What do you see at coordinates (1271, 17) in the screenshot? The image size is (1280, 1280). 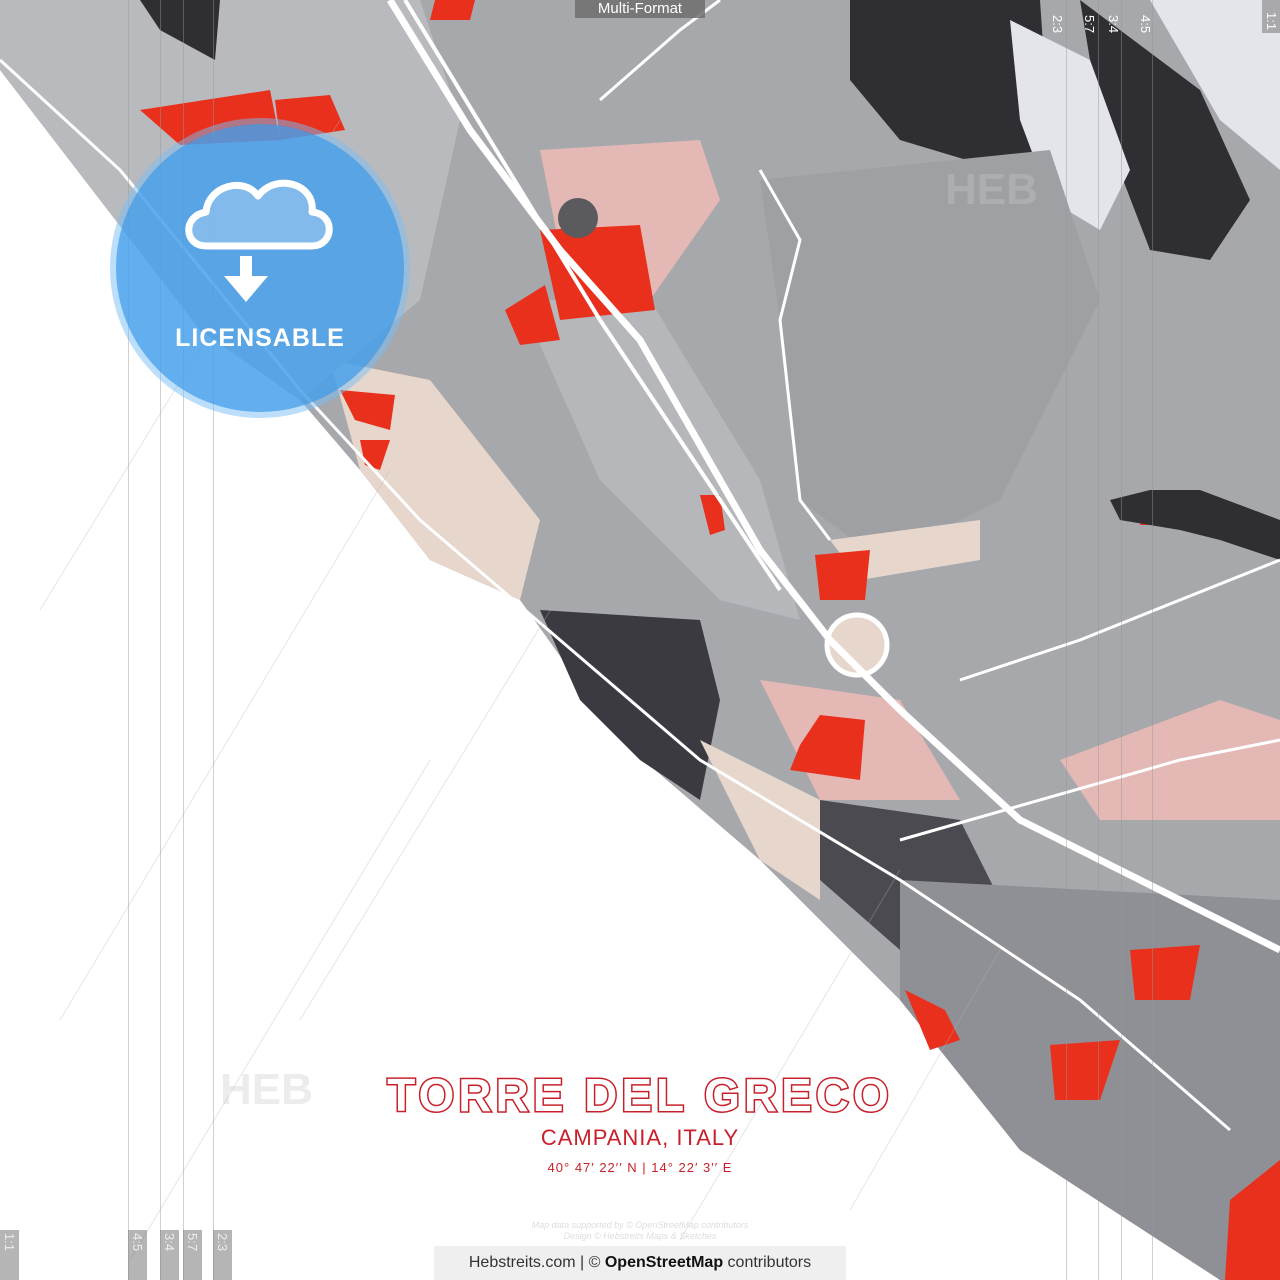 I see `ratio-label-top: 1:1` at bounding box center [1271, 17].